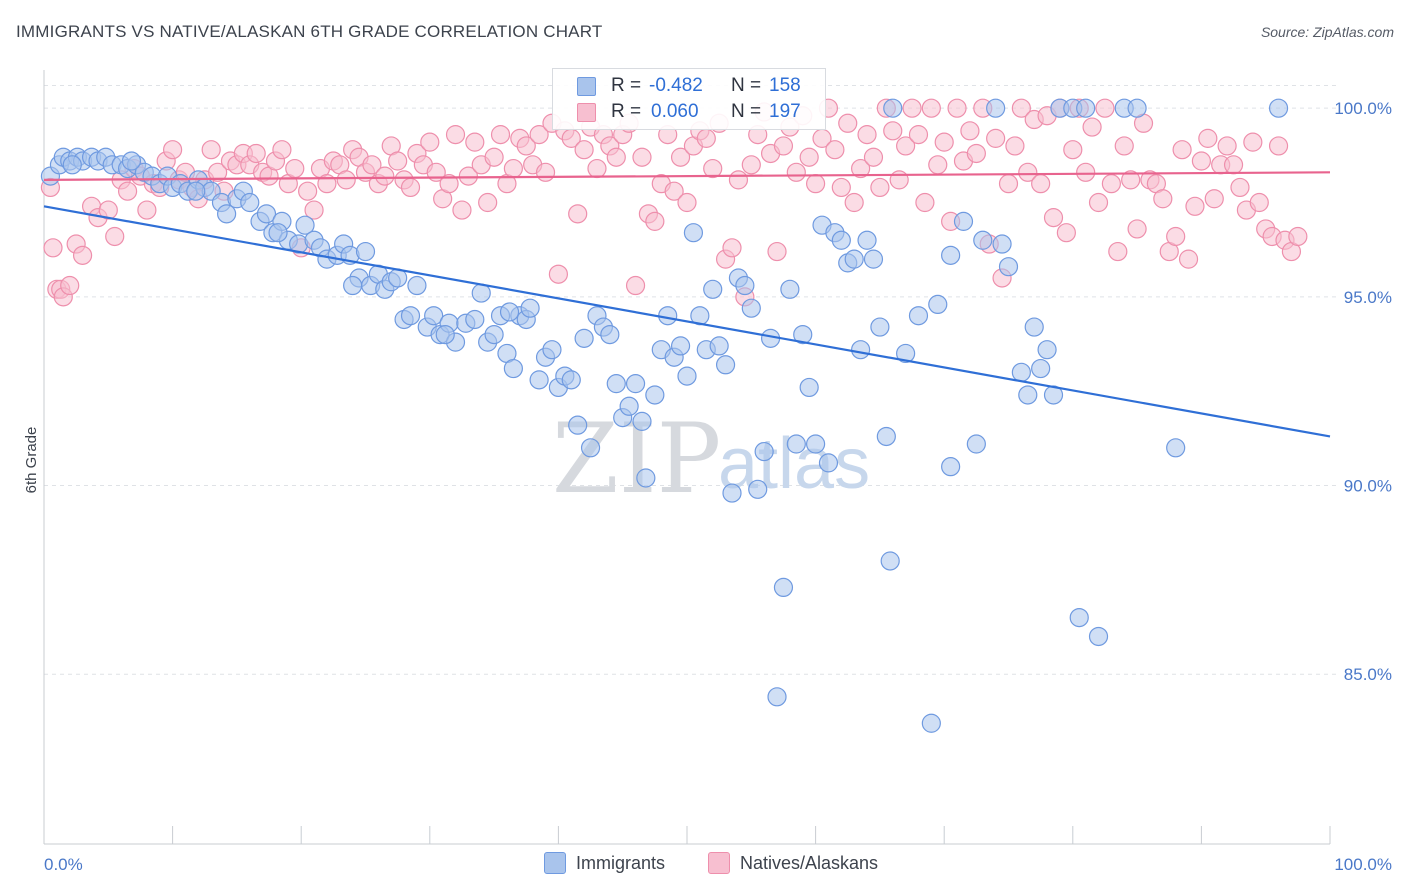 The image size is (1406, 892). I want to click on legend-item-natives: Natives/Alaskans, so click(793, 863).